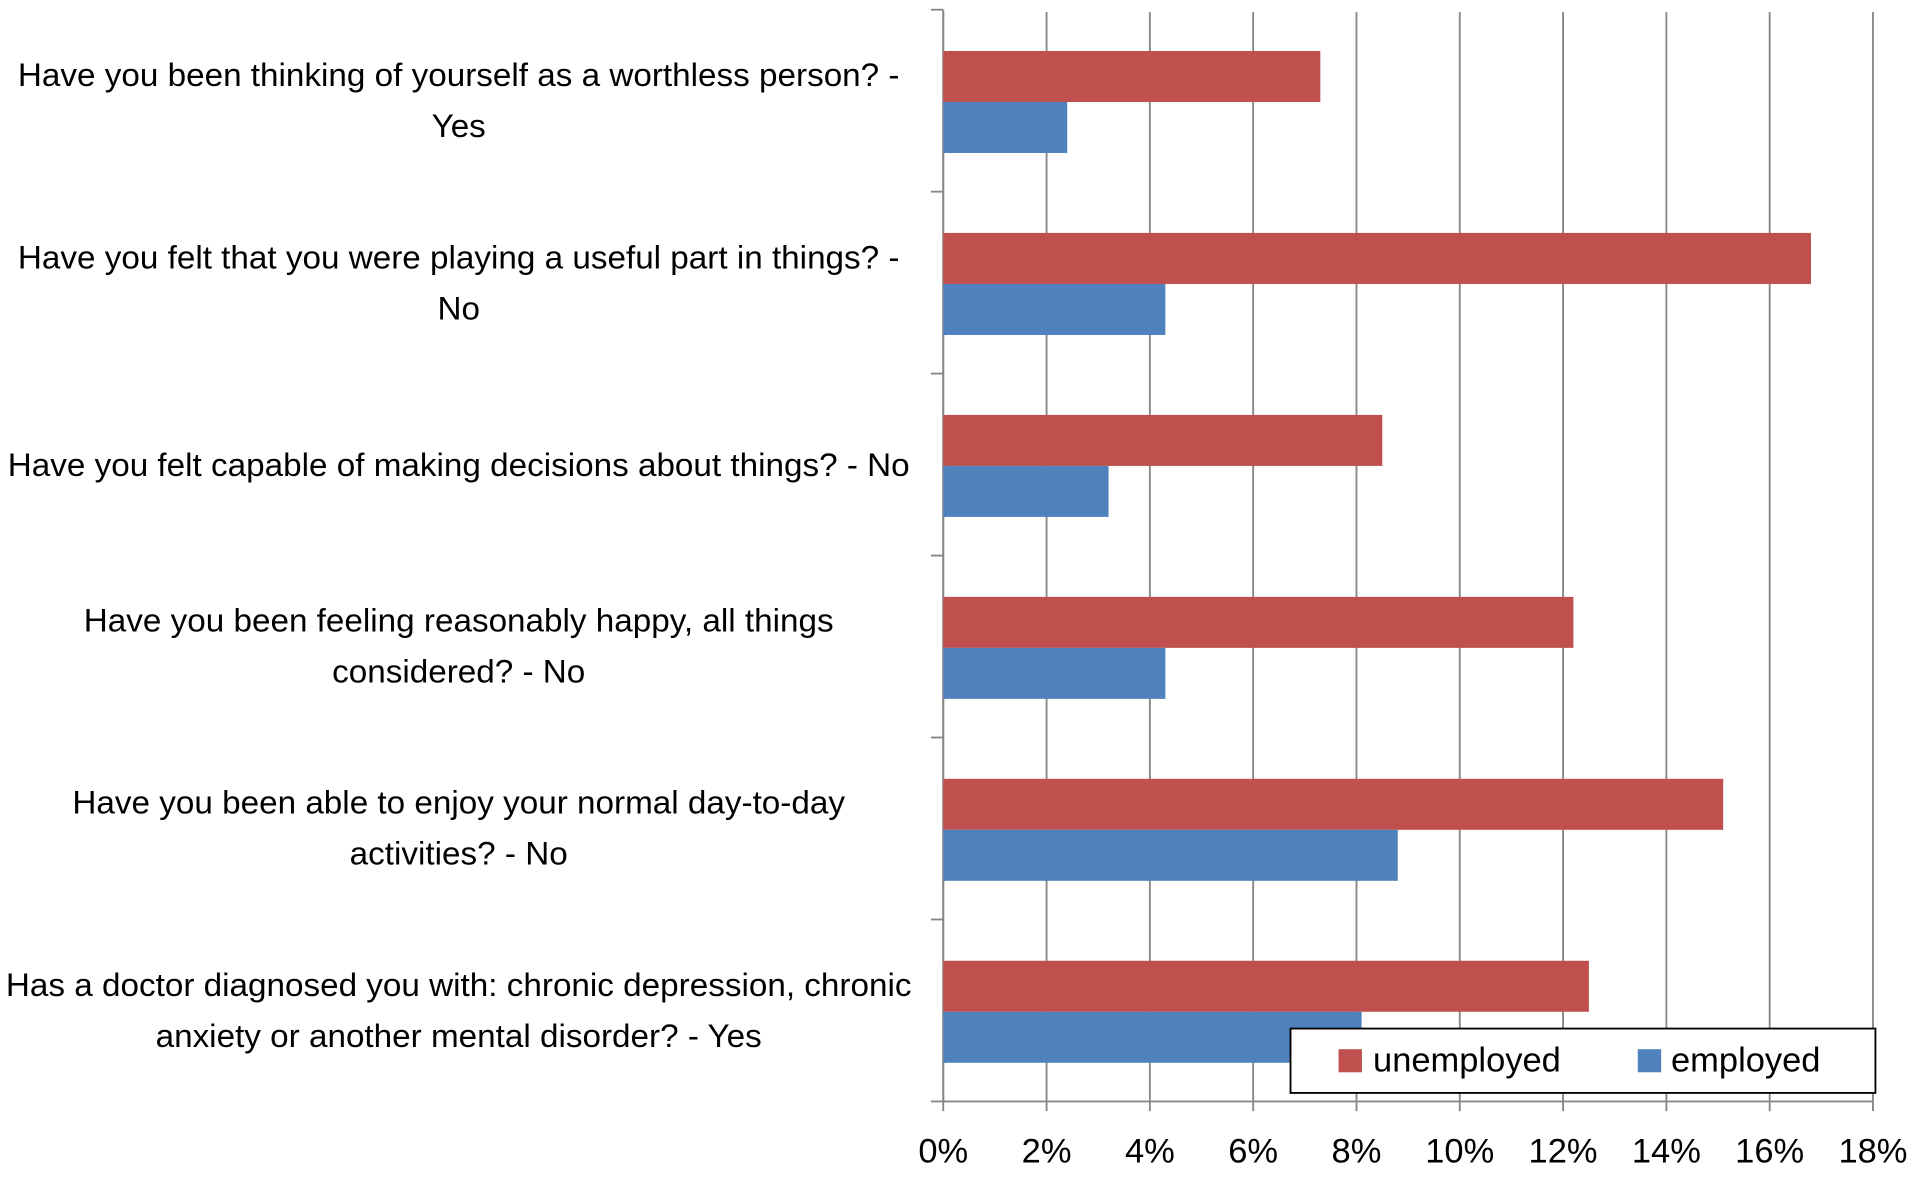 The width and height of the screenshot is (1921, 1184). What do you see at coordinates (1563, 1152) in the screenshot?
I see `x-tick-label: 12%` at bounding box center [1563, 1152].